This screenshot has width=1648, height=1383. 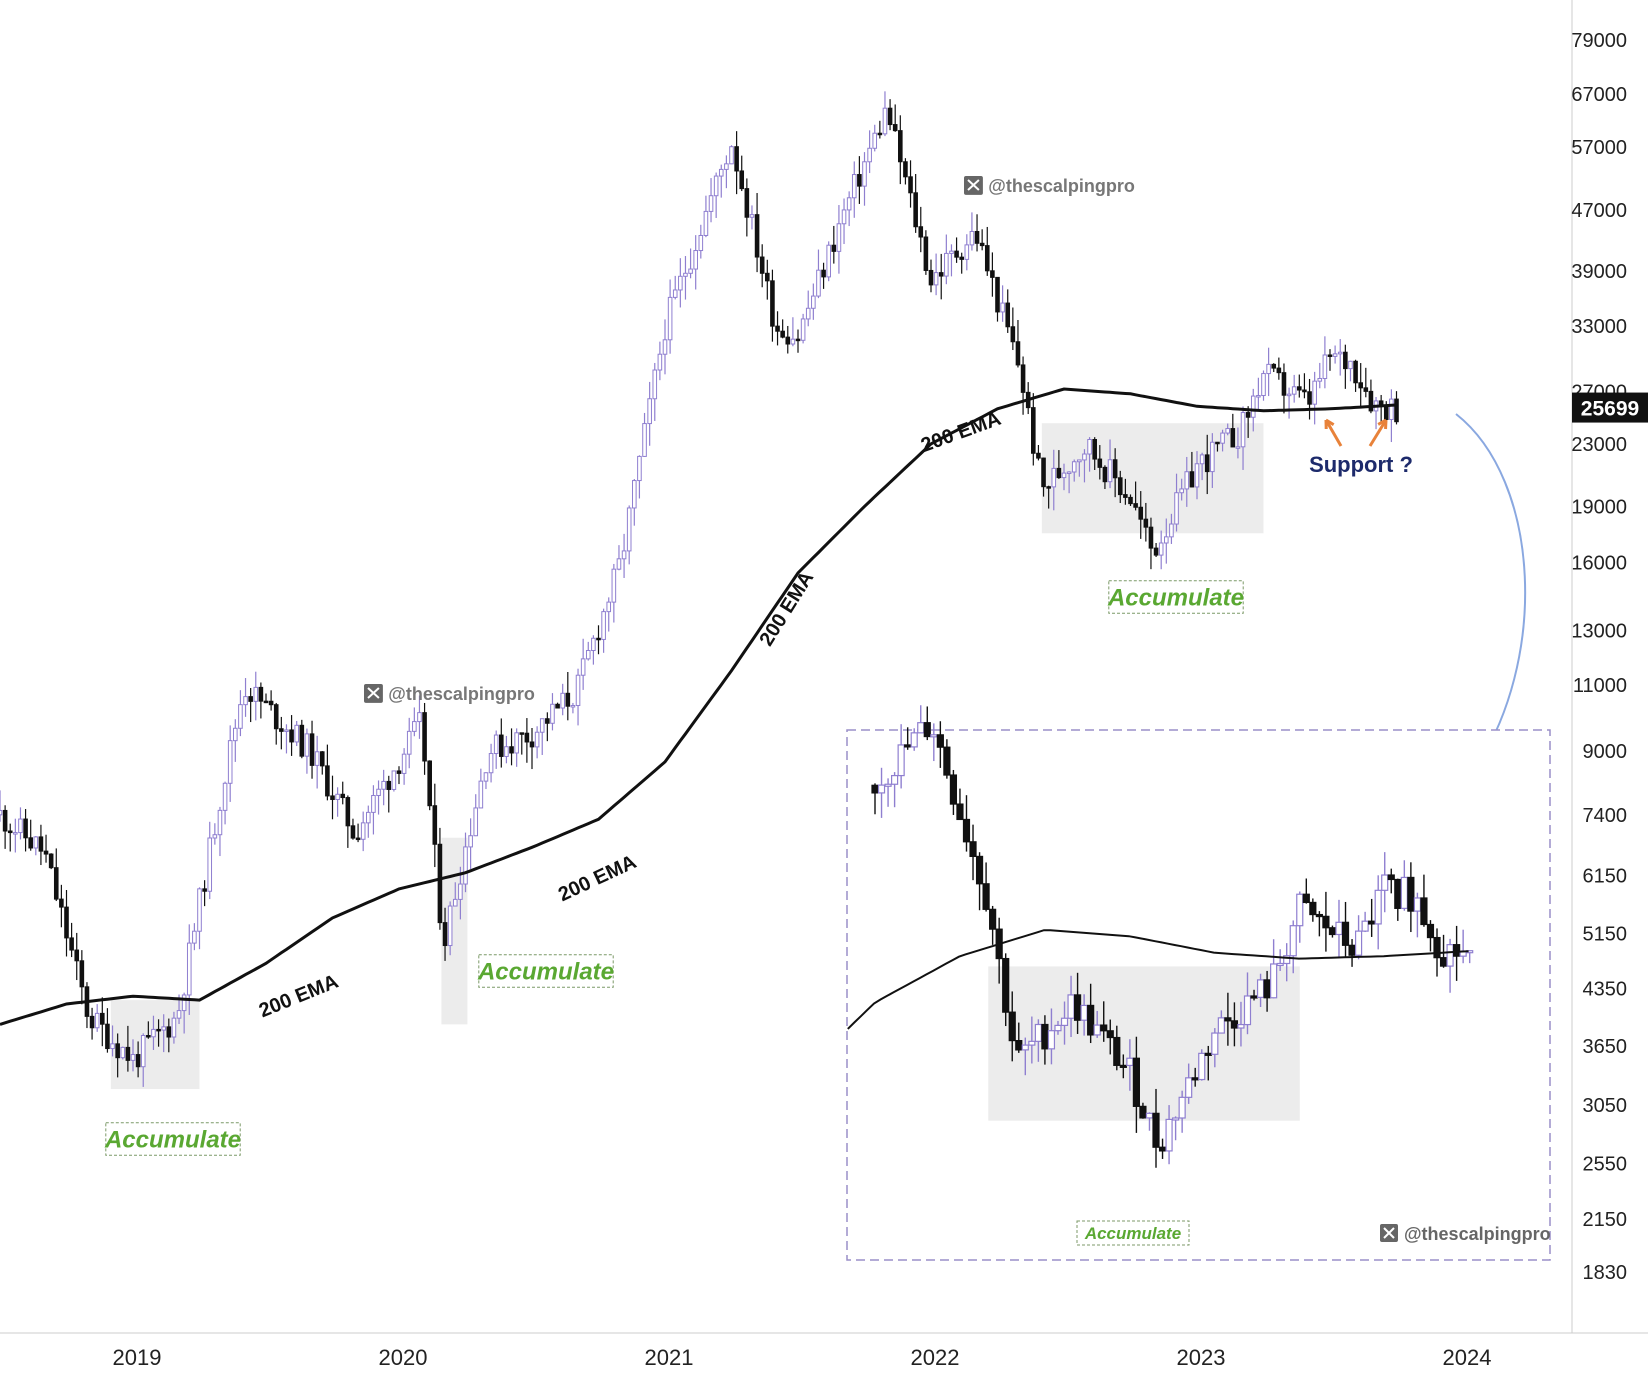 What do you see at coordinates (1599, 148) in the screenshot?
I see `price-tick-label: 57000` at bounding box center [1599, 148].